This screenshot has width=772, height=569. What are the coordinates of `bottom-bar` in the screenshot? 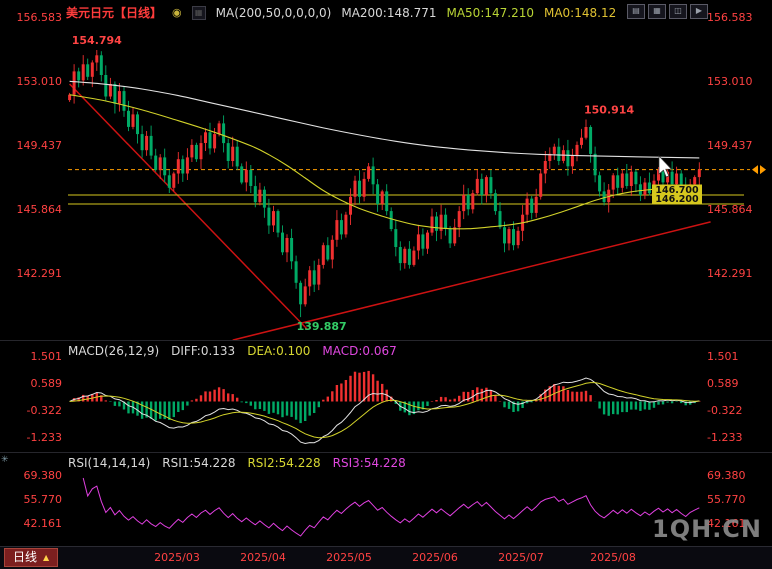 It's located at (386, 557).